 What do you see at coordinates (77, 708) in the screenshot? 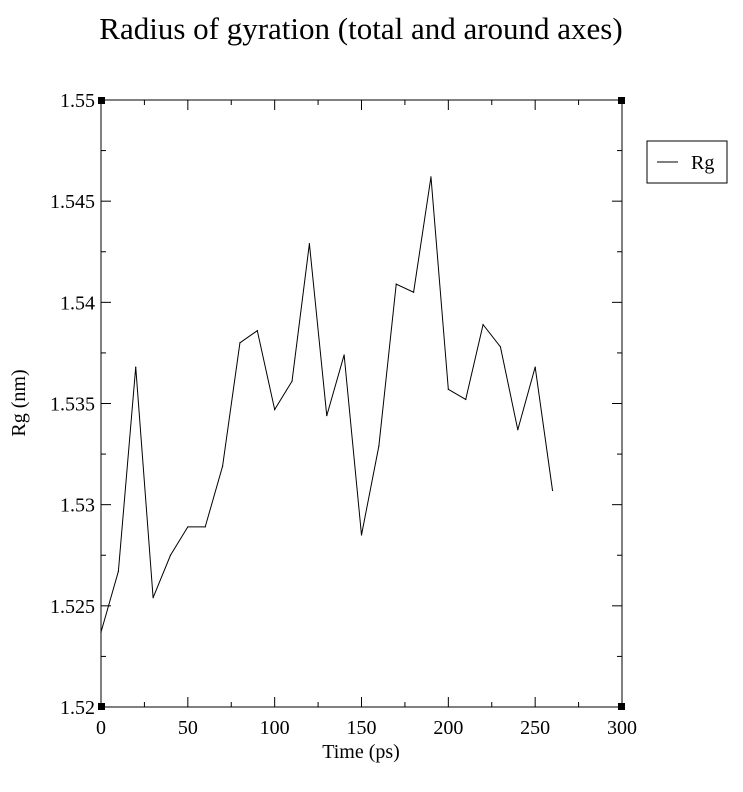
I see `y-tick-label: 1.52` at bounding box center [77, 708].